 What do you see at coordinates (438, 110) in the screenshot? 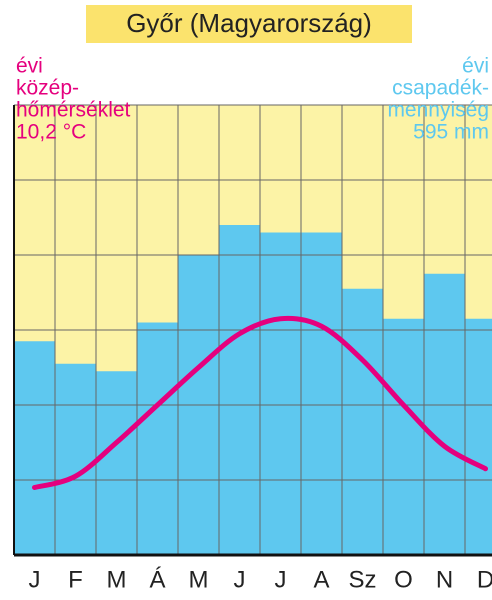
I see `precipitation-label: mennyiség` at bounding box center [438, 110].